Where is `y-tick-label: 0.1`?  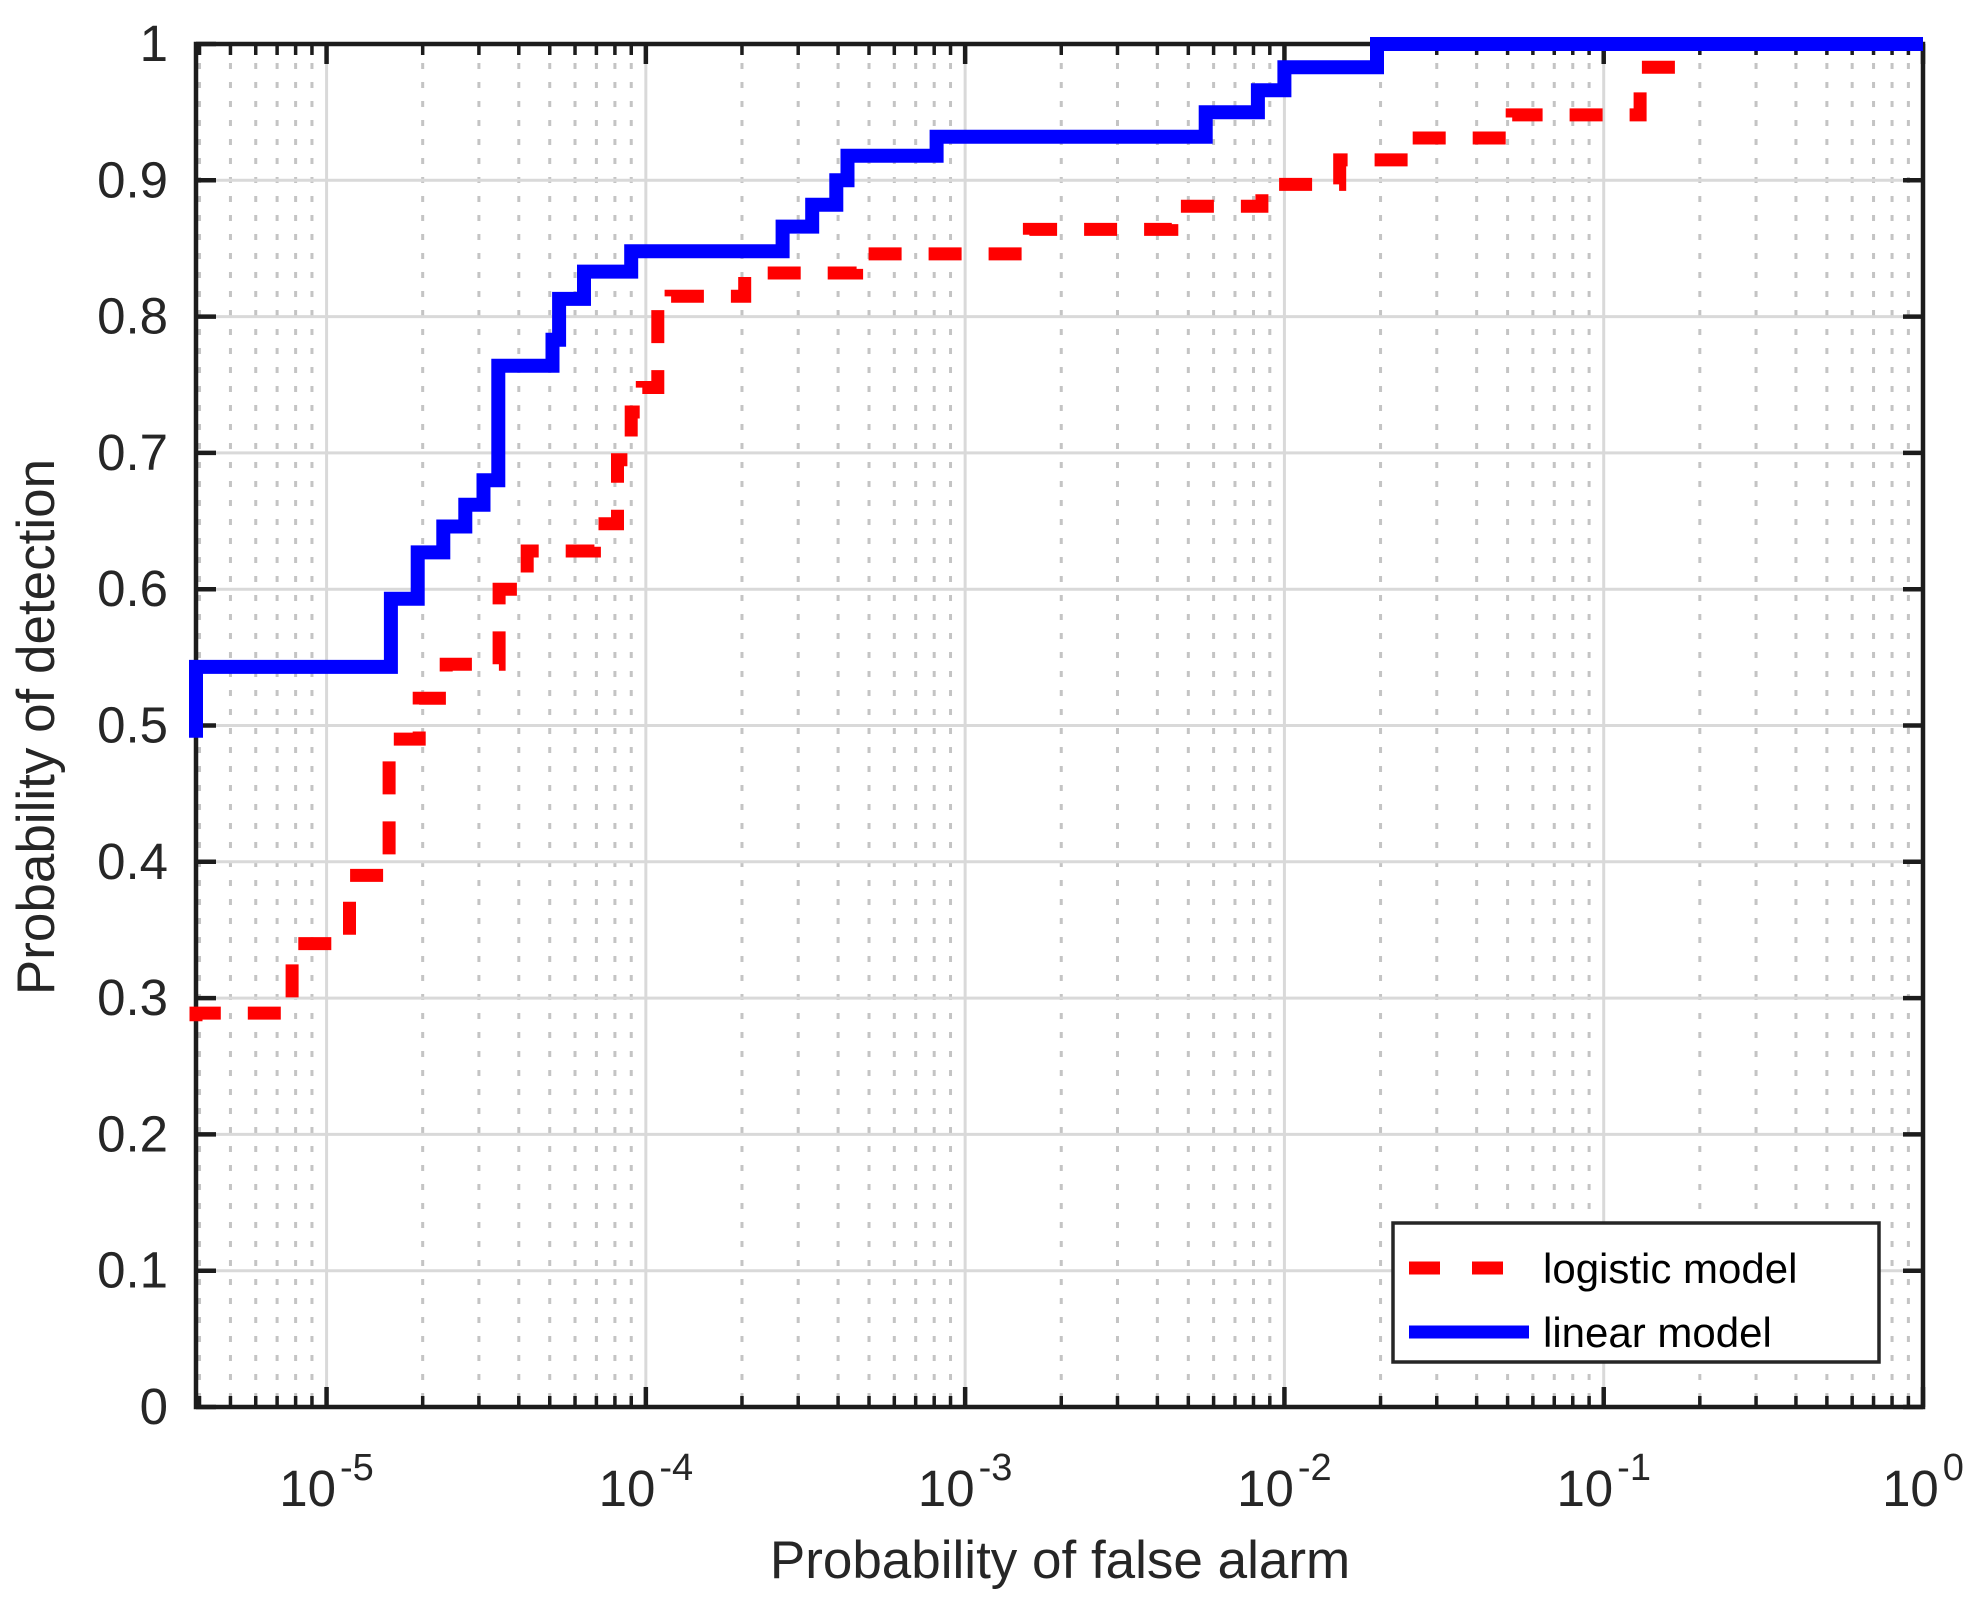
y-tick-label: 0.1 is located at coordinates (132, 1270).